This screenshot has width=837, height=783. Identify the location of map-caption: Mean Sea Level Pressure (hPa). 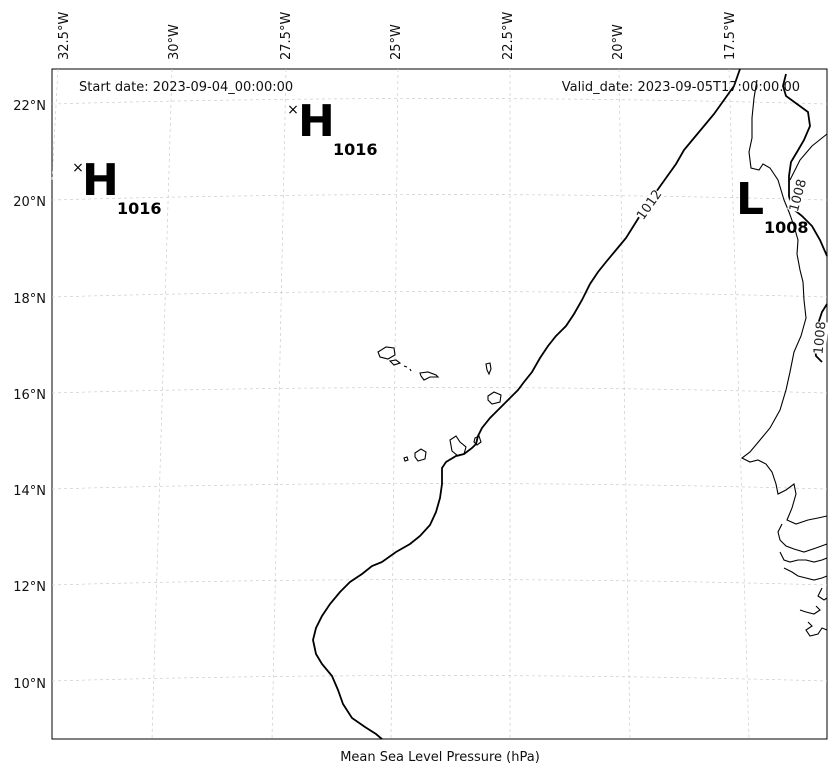
(440, 757).